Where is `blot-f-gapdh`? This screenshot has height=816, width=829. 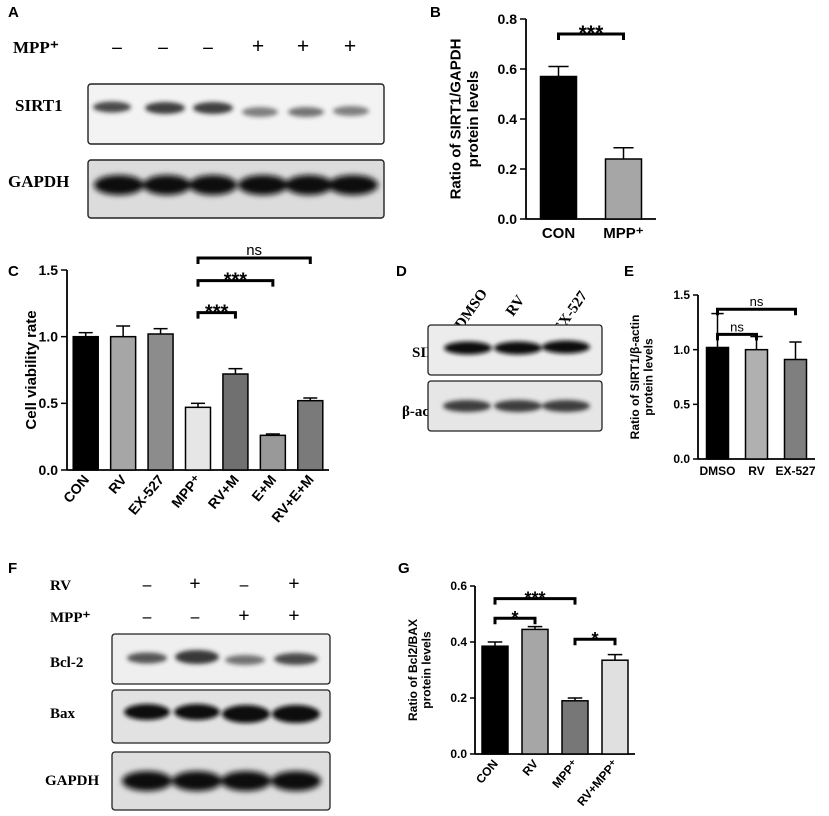 blot-f-gapdh is located at coordinates (221, 781).